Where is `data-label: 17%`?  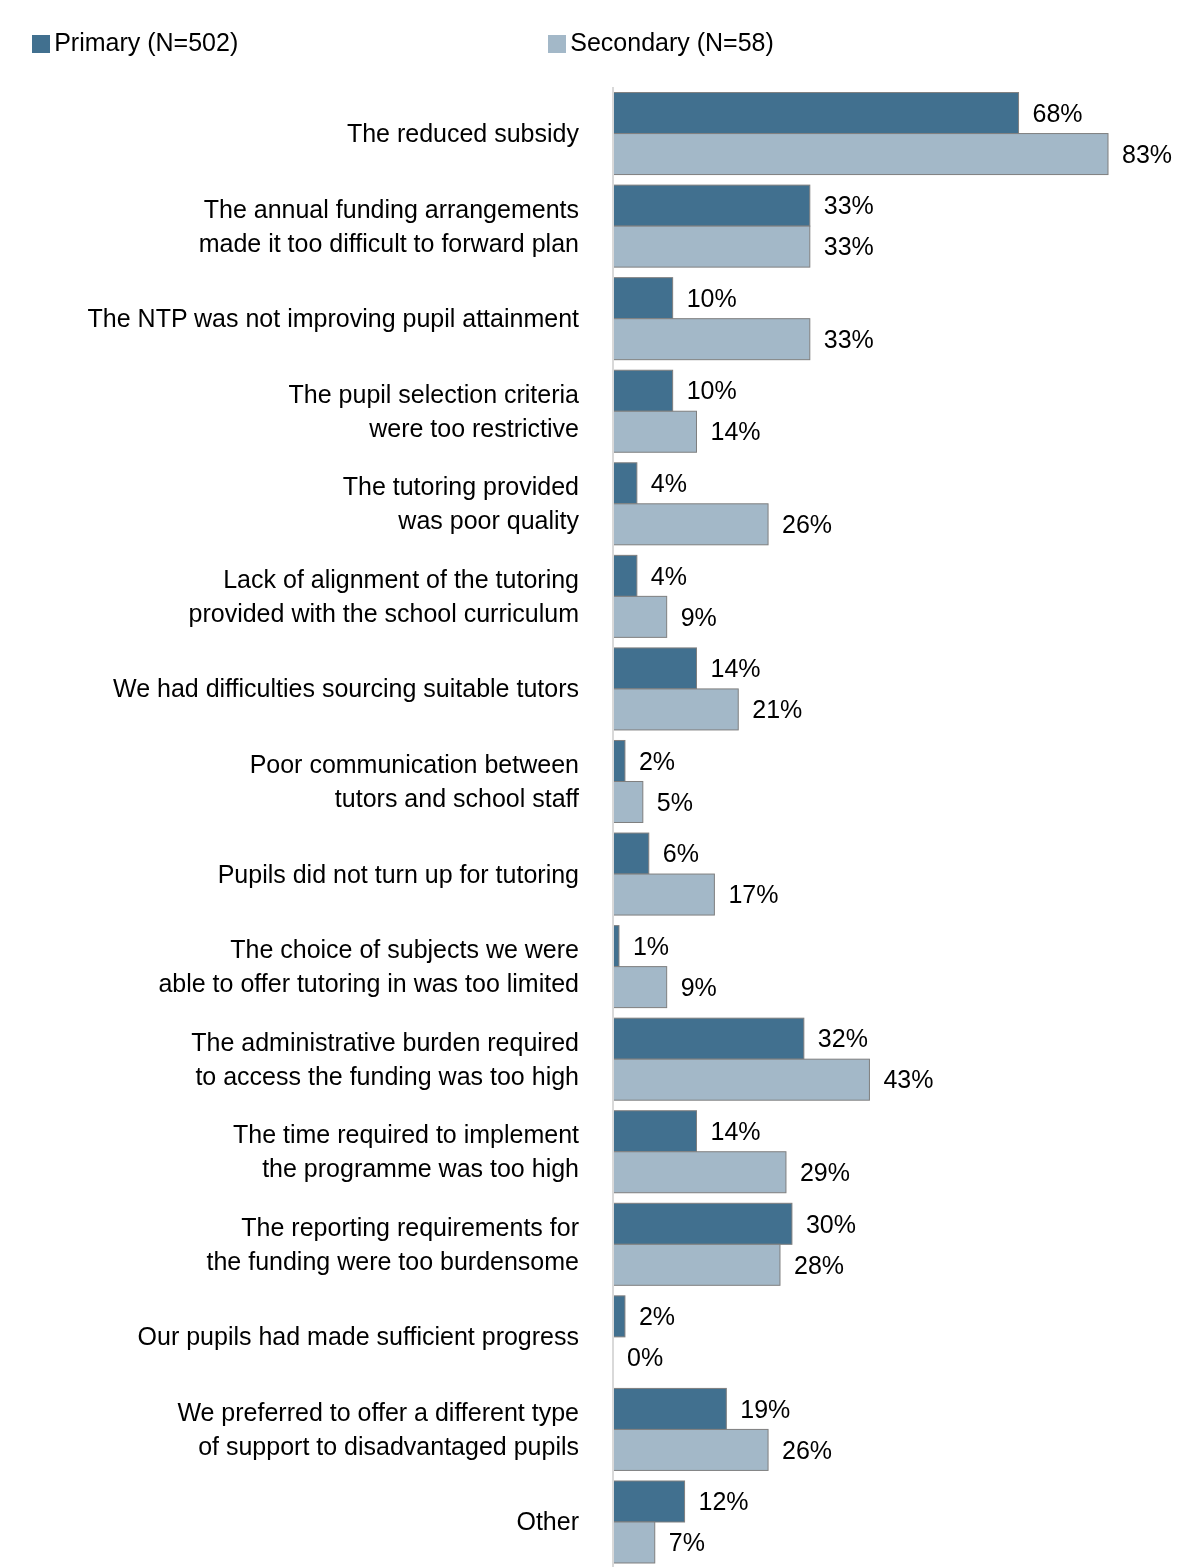
data-label: 17% is located at coordinates (753, 894).